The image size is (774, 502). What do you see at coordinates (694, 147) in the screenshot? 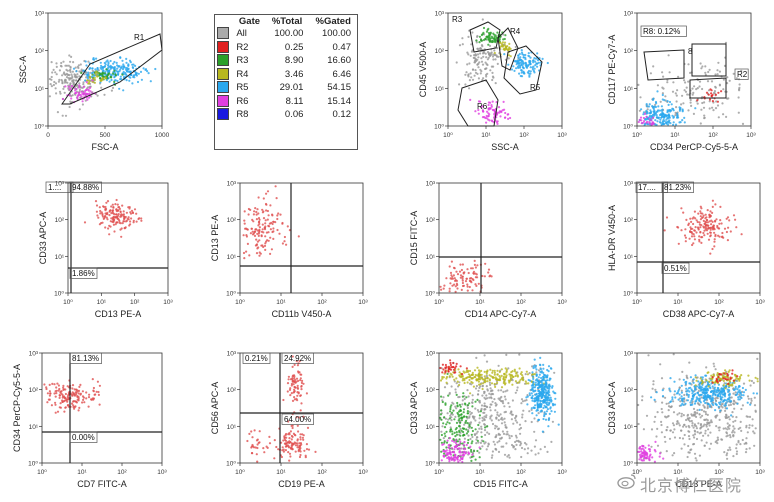
I see `x-axis-label: CD34 PerCP-Cy5-5-A` at bounding box center [694, 147].